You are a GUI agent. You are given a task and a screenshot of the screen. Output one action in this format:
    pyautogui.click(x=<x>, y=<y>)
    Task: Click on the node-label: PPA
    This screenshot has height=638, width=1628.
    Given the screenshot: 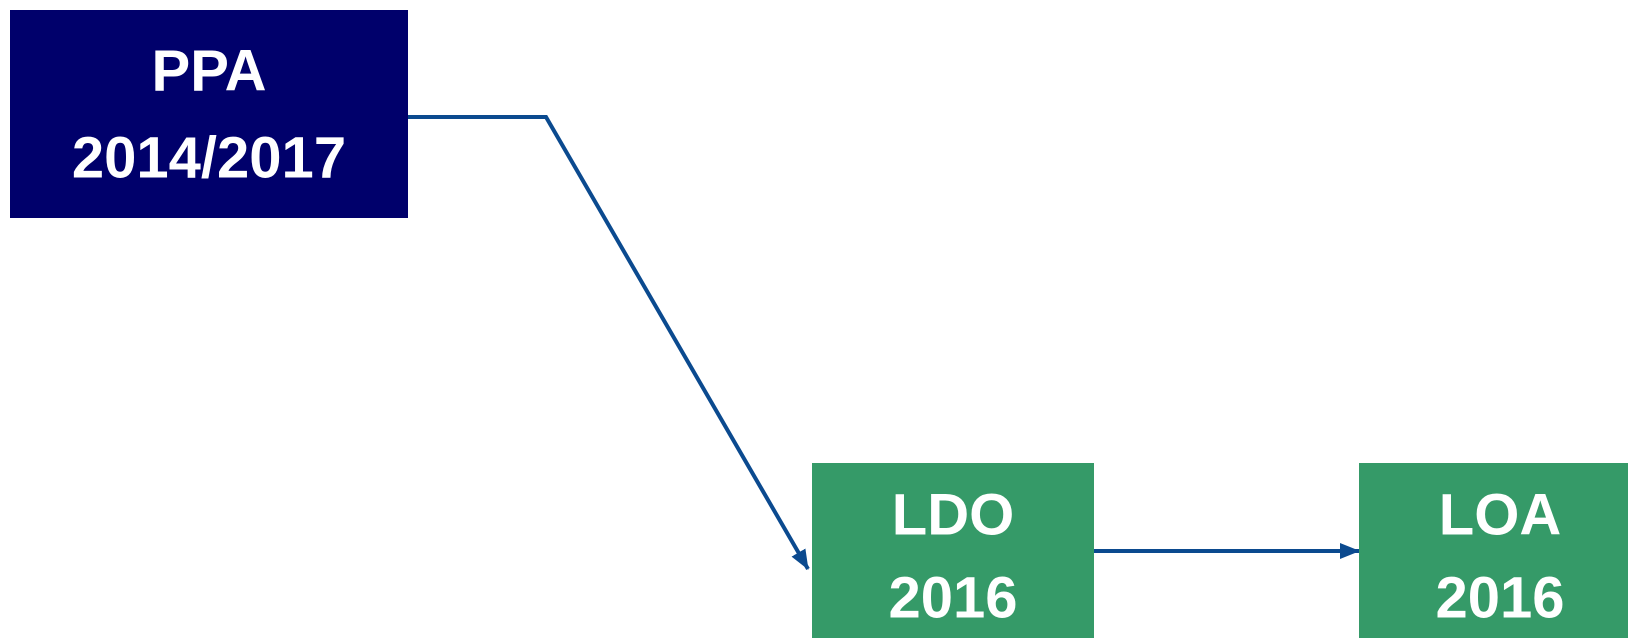 What is the action you would take?
    pyautogui.click(x=209, y=70)
    